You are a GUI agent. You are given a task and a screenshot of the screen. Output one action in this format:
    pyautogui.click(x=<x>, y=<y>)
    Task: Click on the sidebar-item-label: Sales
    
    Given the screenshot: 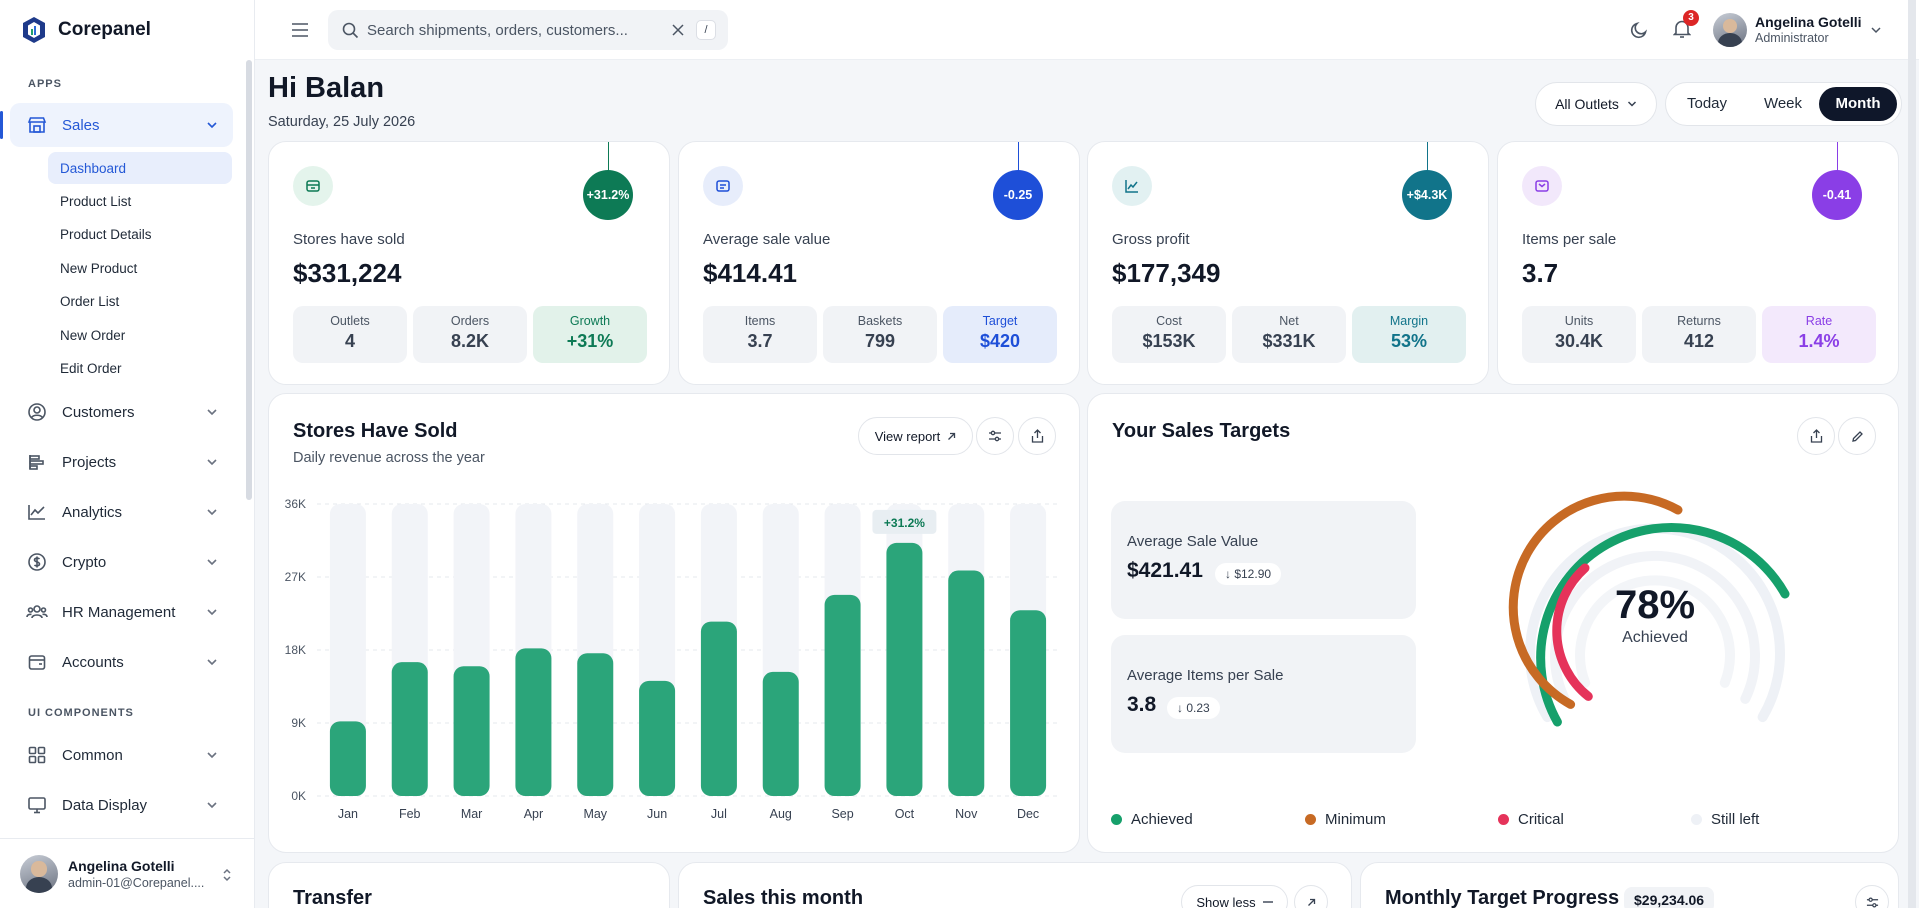 What is the action you would take?
    pyautogui.click(x=81, y=125)
    